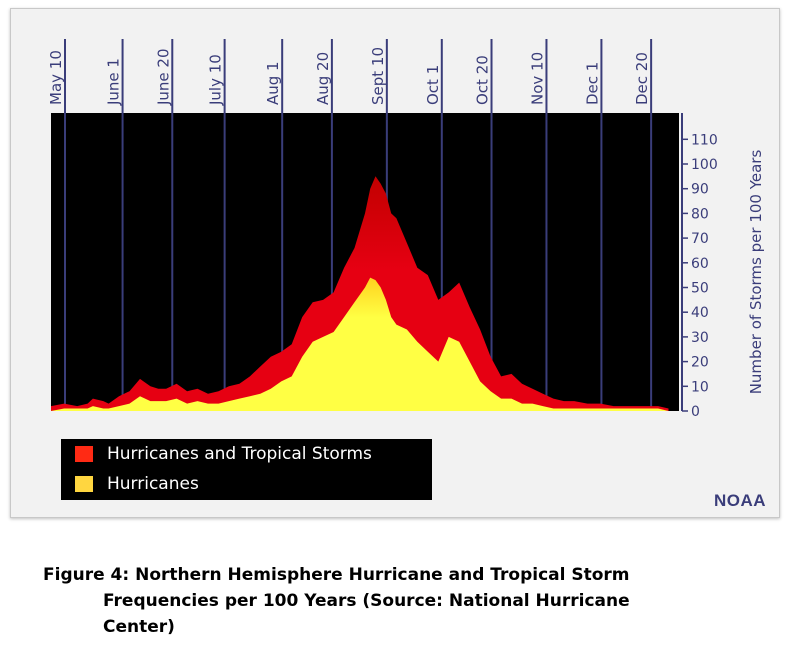 Image resolution: width=800 pixels, height=652 pixels. What do you see at coordinates (704, 165) in the screenshot?
I see `y-tick-label: 100` at bounding box center [704, 165].